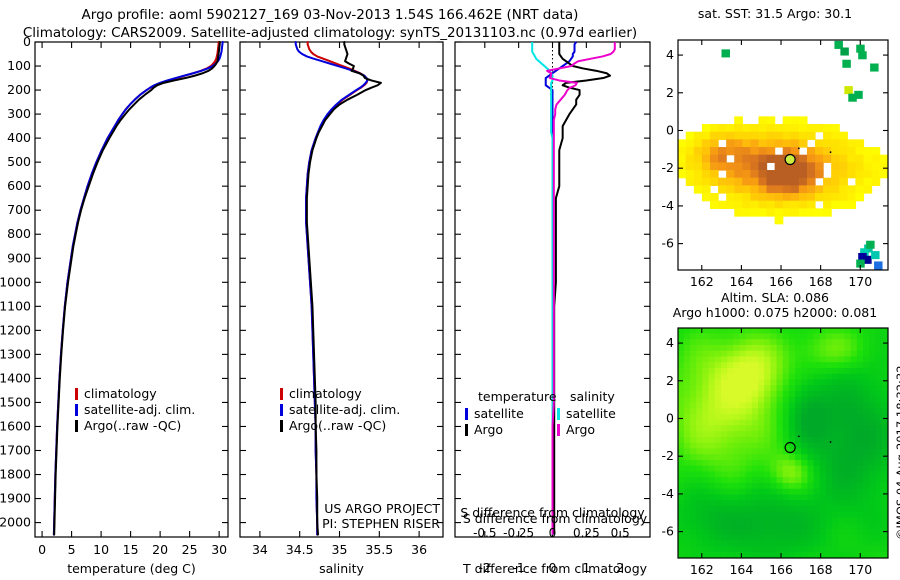 The image size is (900, 580). I want to click on track-dot, so click(830, 442).